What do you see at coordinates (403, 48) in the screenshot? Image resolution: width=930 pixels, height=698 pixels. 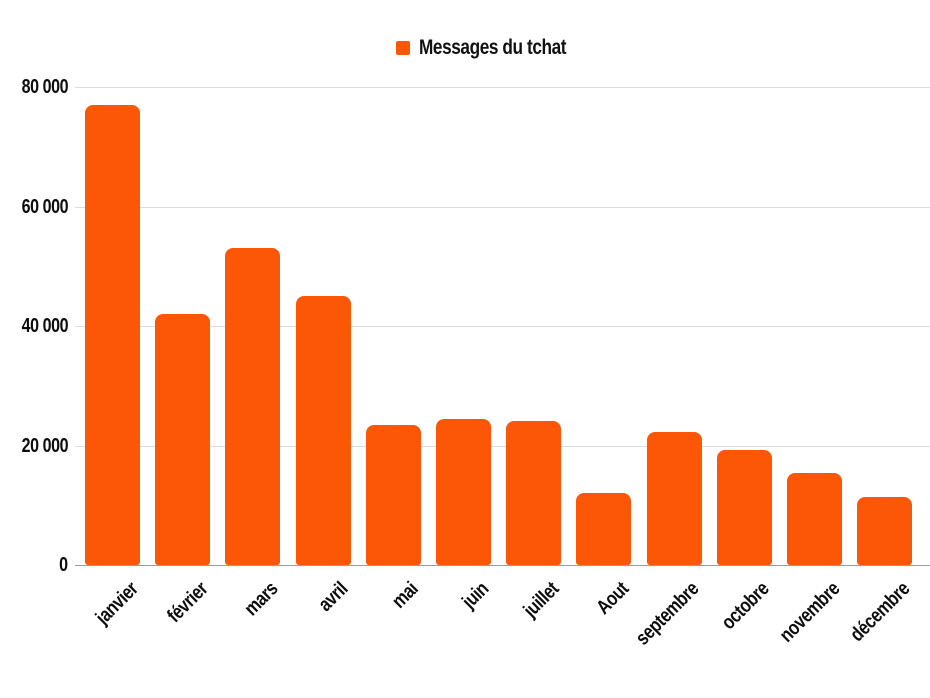 I see `legend-marker-icon` at bounding box center [403, 48].